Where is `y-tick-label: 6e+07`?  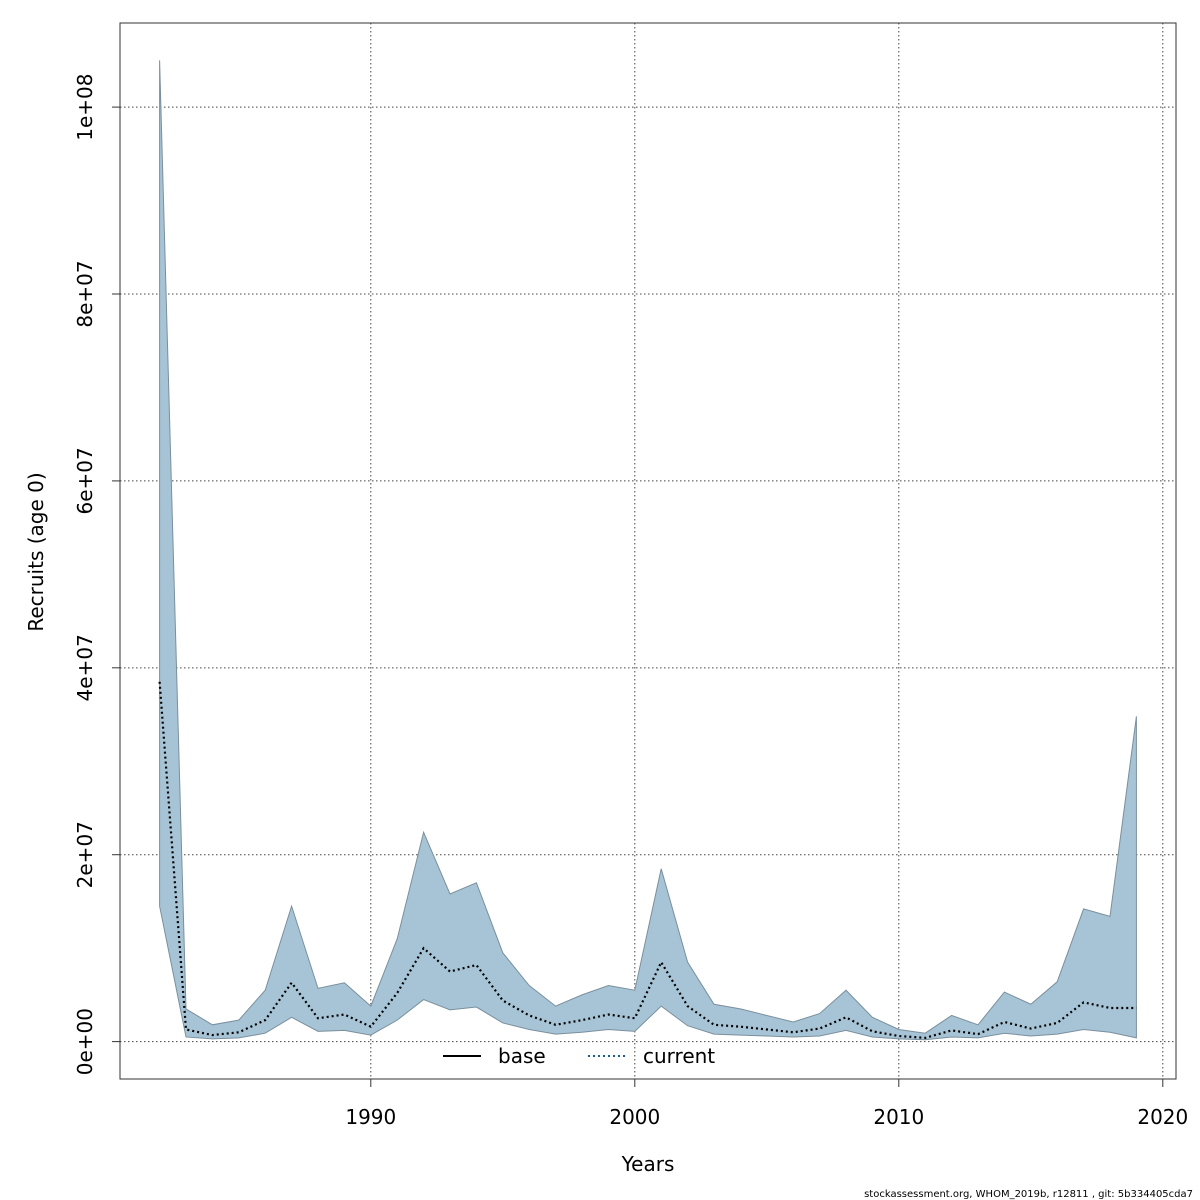 y-tick-label: 6e+07 is located at coordinates (85, 480).